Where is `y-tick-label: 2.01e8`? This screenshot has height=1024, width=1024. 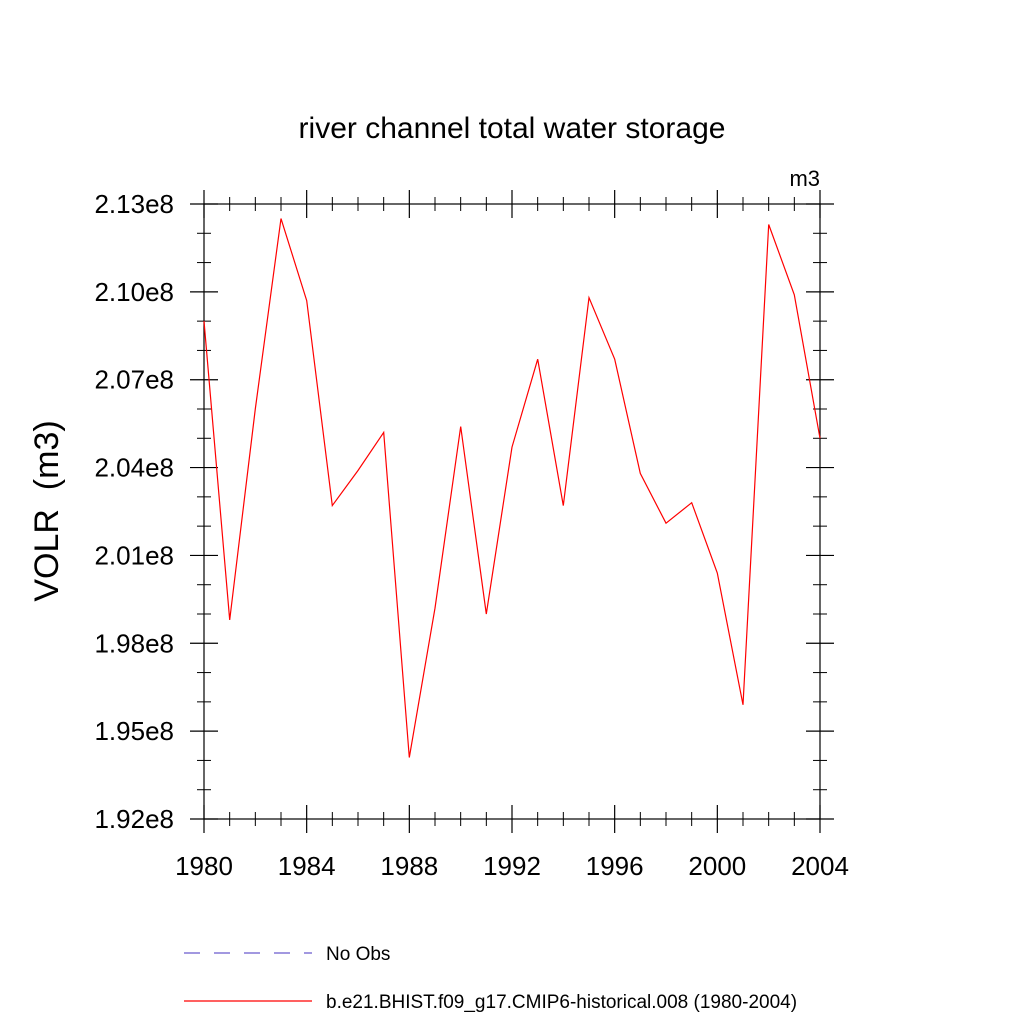 y-tick-label: 2.01e8 is located at coordinates (134, 555).